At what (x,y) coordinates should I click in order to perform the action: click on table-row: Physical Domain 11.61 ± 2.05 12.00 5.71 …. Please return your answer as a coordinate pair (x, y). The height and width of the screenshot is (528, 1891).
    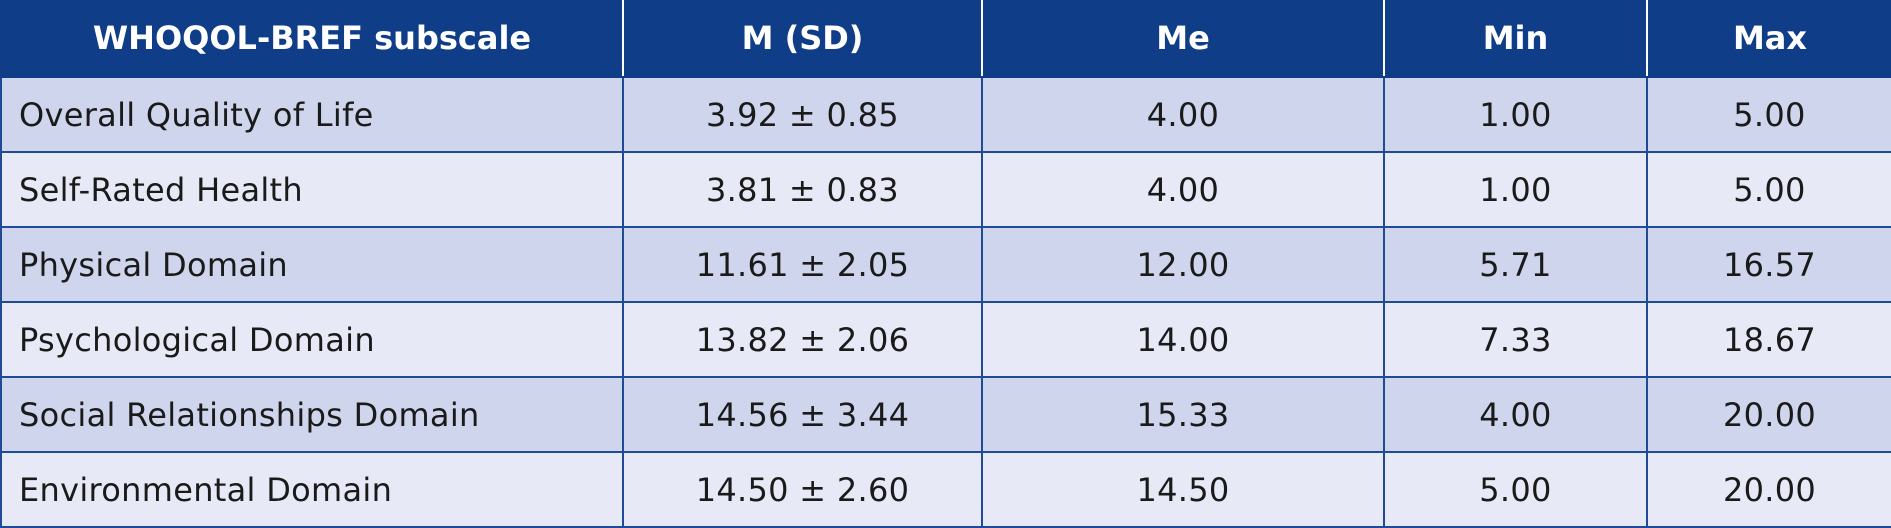
    Looking at the image, I should click on (945, 264).